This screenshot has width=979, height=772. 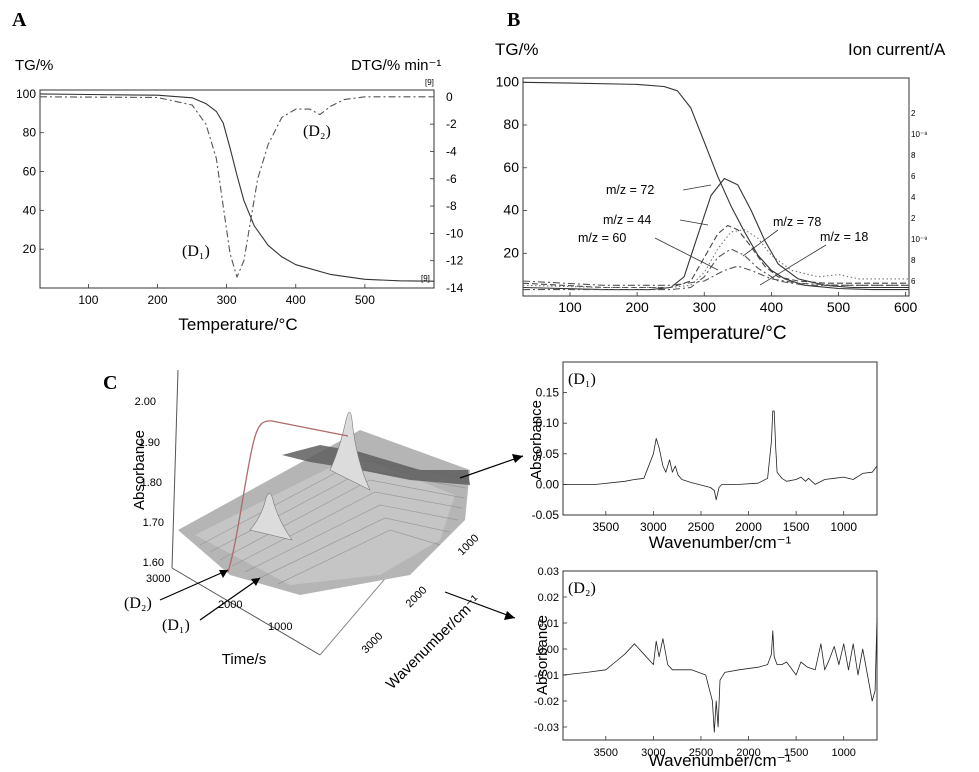 I want to click on y-tick-label: -0.01, so click(x=546, y=676).